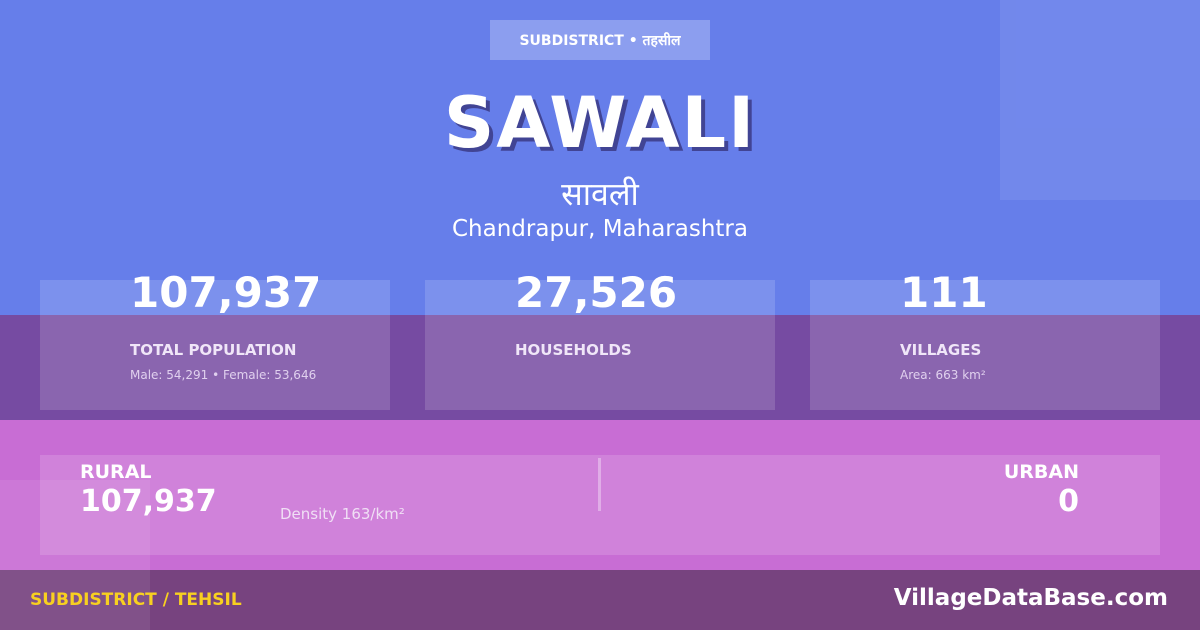  Describe the element at coordinates (116, 472) in the screenshot. I see `rural-label: RURAL` at that location.